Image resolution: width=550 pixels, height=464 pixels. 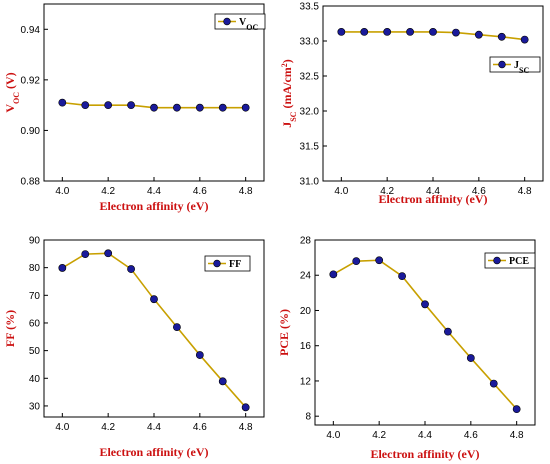 I want to click on y-axis-label: PCE (%), so click(x=284, y=332).